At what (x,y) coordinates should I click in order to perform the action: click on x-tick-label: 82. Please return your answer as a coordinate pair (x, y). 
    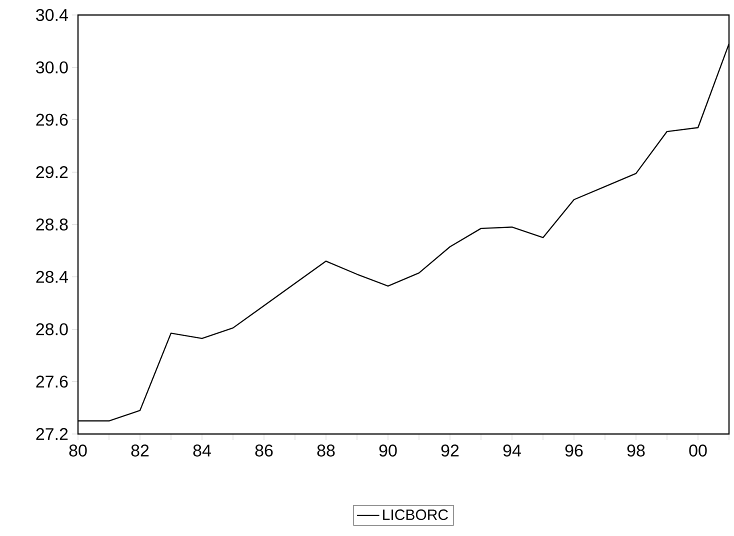
    Looking at the image, I should click on (140, 450).